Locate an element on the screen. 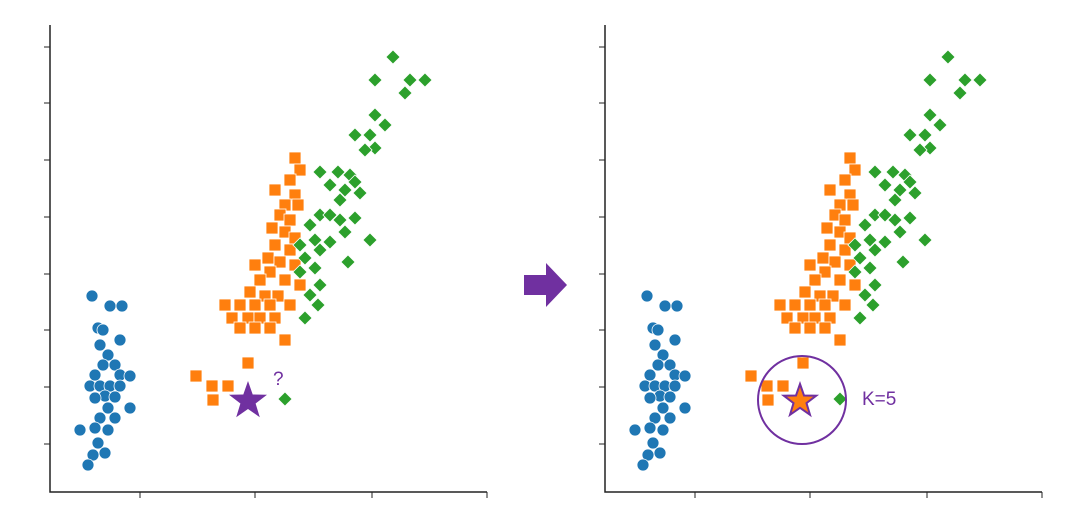  classified-point is located at coordinates (800, 399).